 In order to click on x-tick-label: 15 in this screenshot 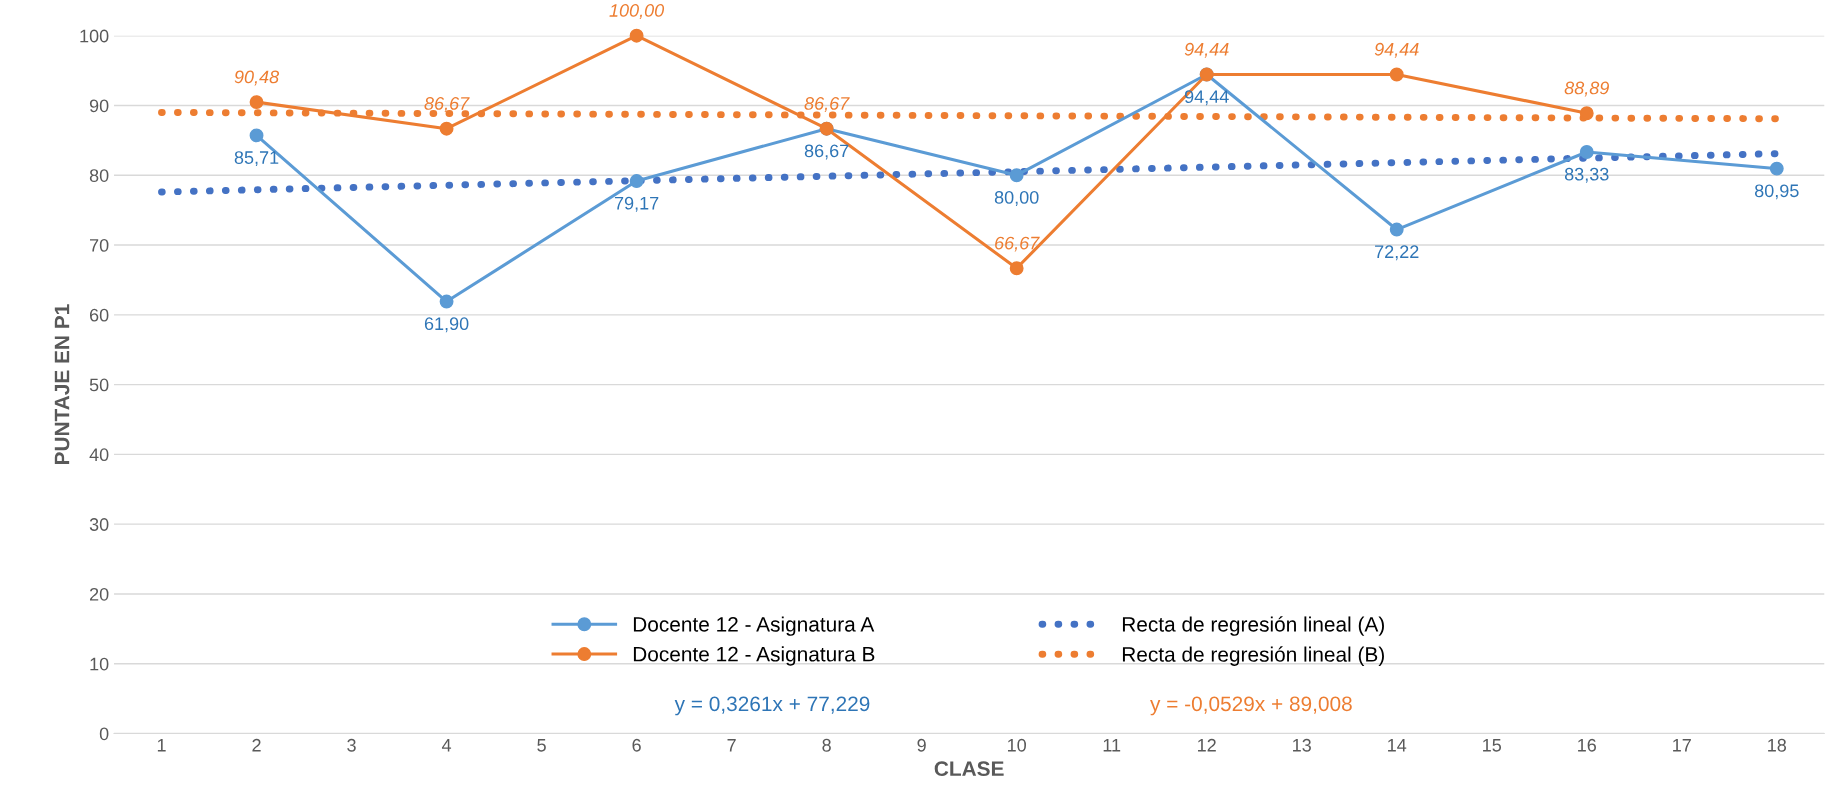, I will do `click(1492, 745)`.